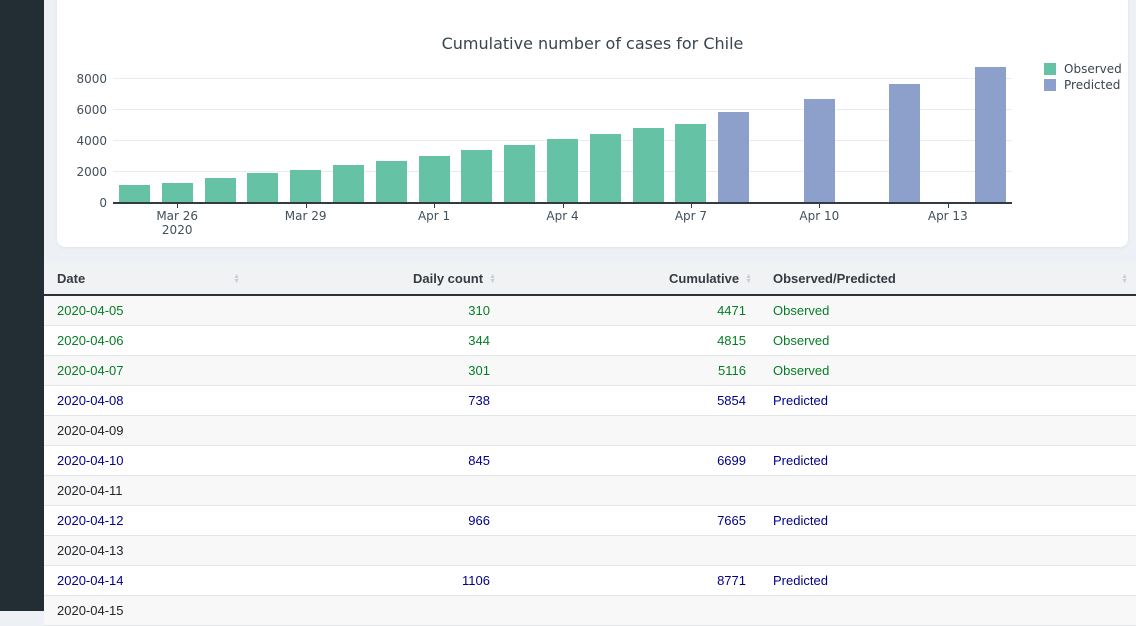 This screenshot has width=1136, height=626. What do you see at coordinates (146, 310) in the screenshot?
I see `cell-date: 2020-04-05` at bounding box center [146, 310].